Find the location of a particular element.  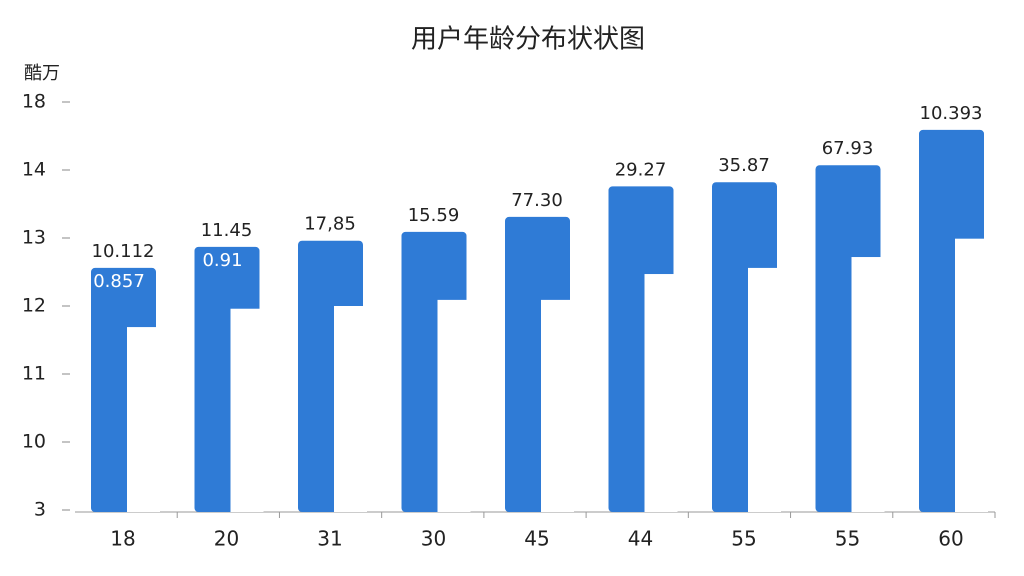

y-tick-label: 3 is located at coordinates (40, 510).